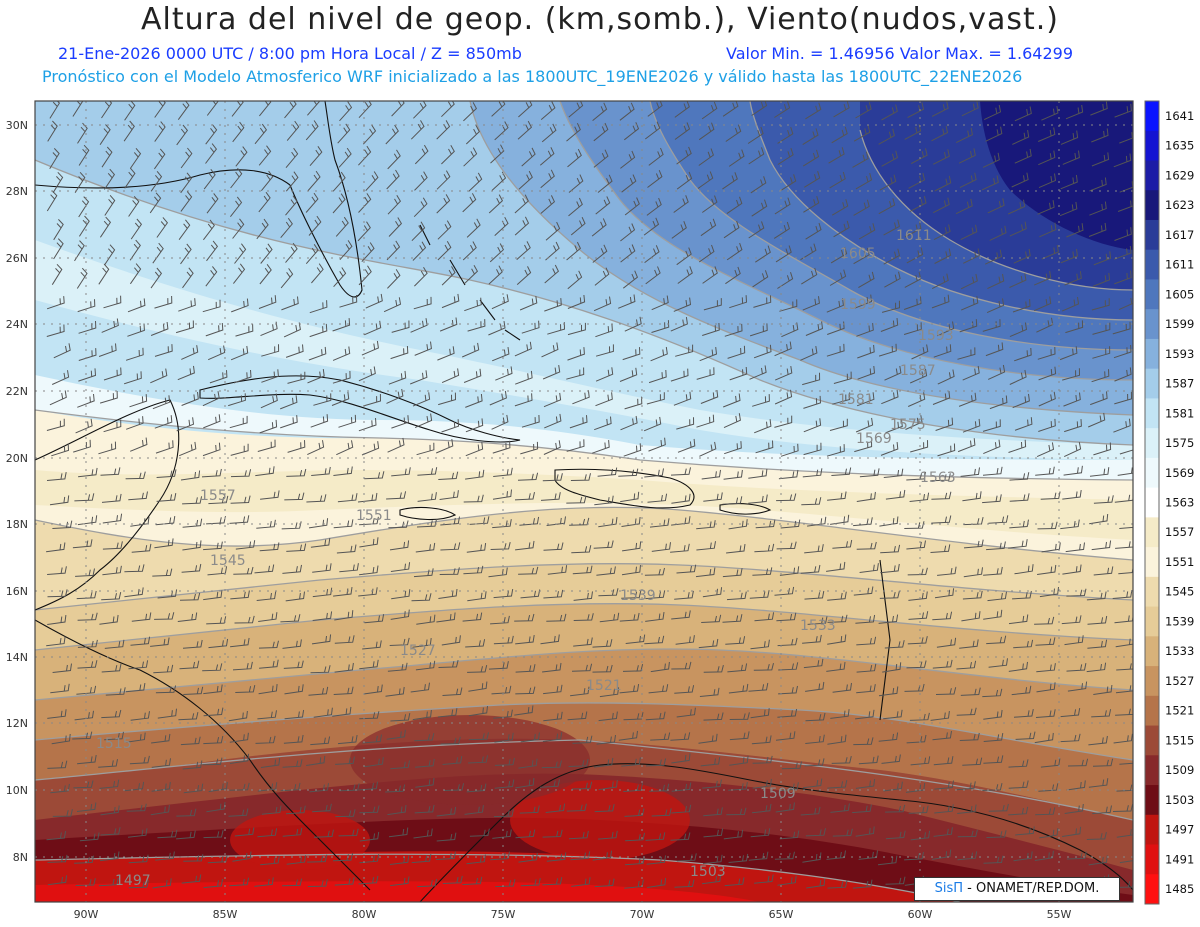 The height and width of the screenshot is (927, 1200). Describe the element at coordinates (858, 305) in the screenshot. I see `contour-label: 1599` at that location.